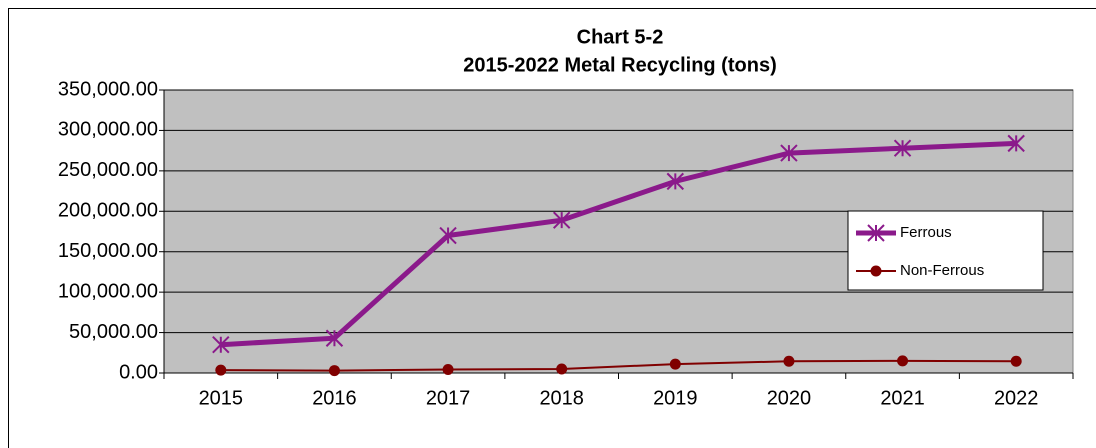 Image resolution: width=1096 pixels, height=448 pixels. Describe the element at coordinates (789, 398) in the screenshot. I see `x-tick-label: 2020` at that location.